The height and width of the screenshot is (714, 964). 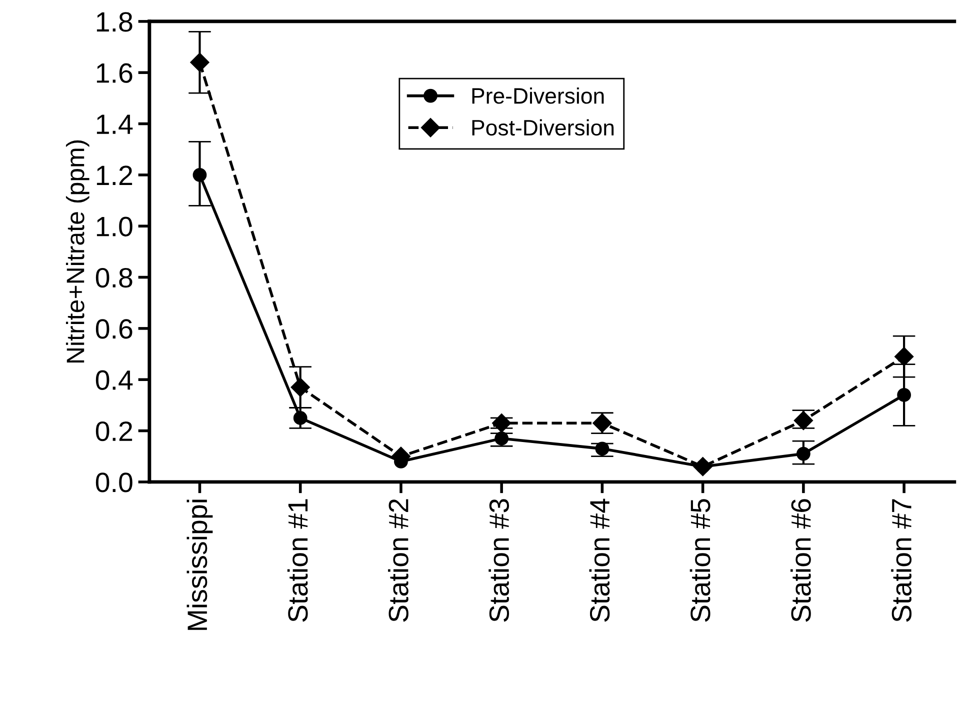 What do you see at coordinates (499, 560) in the screenshot?
I see `x-tick-label: Station #3` at bounding box center [499, 560].